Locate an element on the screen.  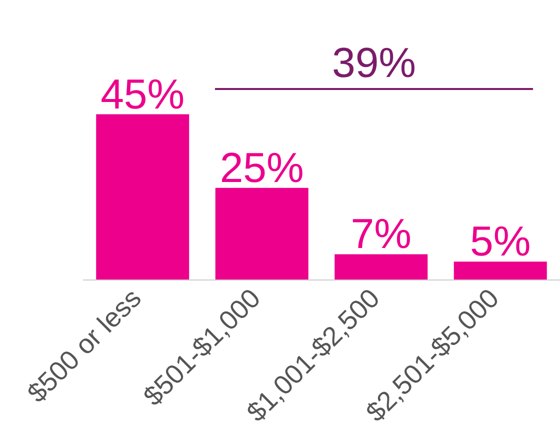
text: 39% is located at coordinates (374, 62).